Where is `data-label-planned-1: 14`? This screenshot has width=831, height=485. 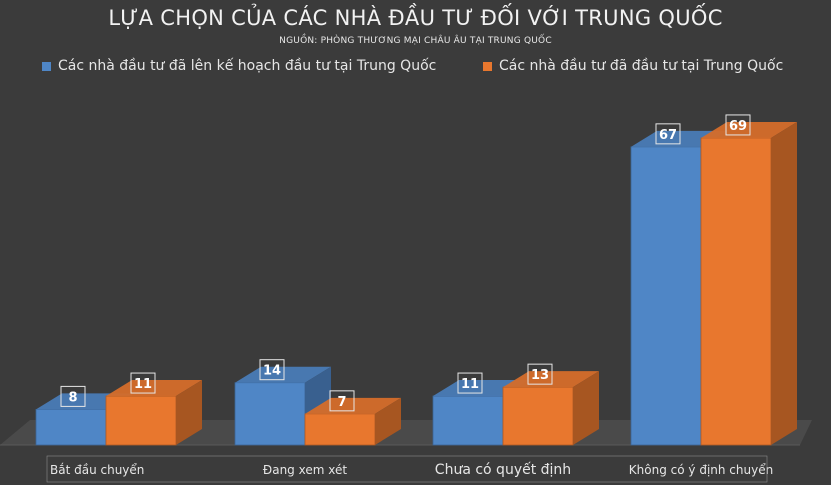
data-label-planned-1: 14 is located at coordinates (272, 371).